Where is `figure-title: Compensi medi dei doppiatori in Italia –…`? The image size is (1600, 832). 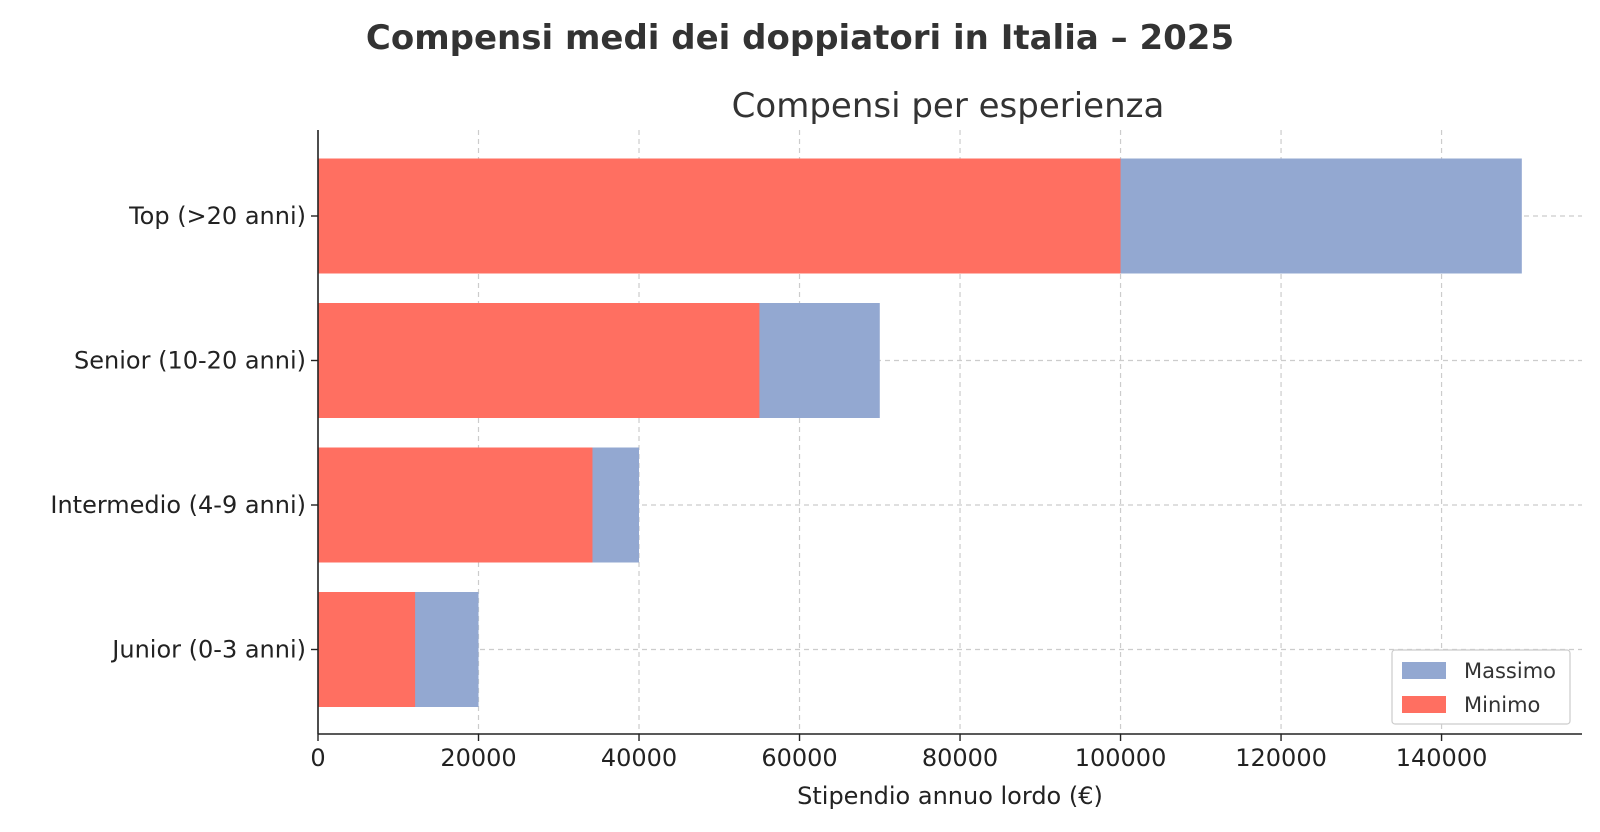 figure-title: Compensi medi dei doppiatori in Italia –… is located at coordinates (800, 38).